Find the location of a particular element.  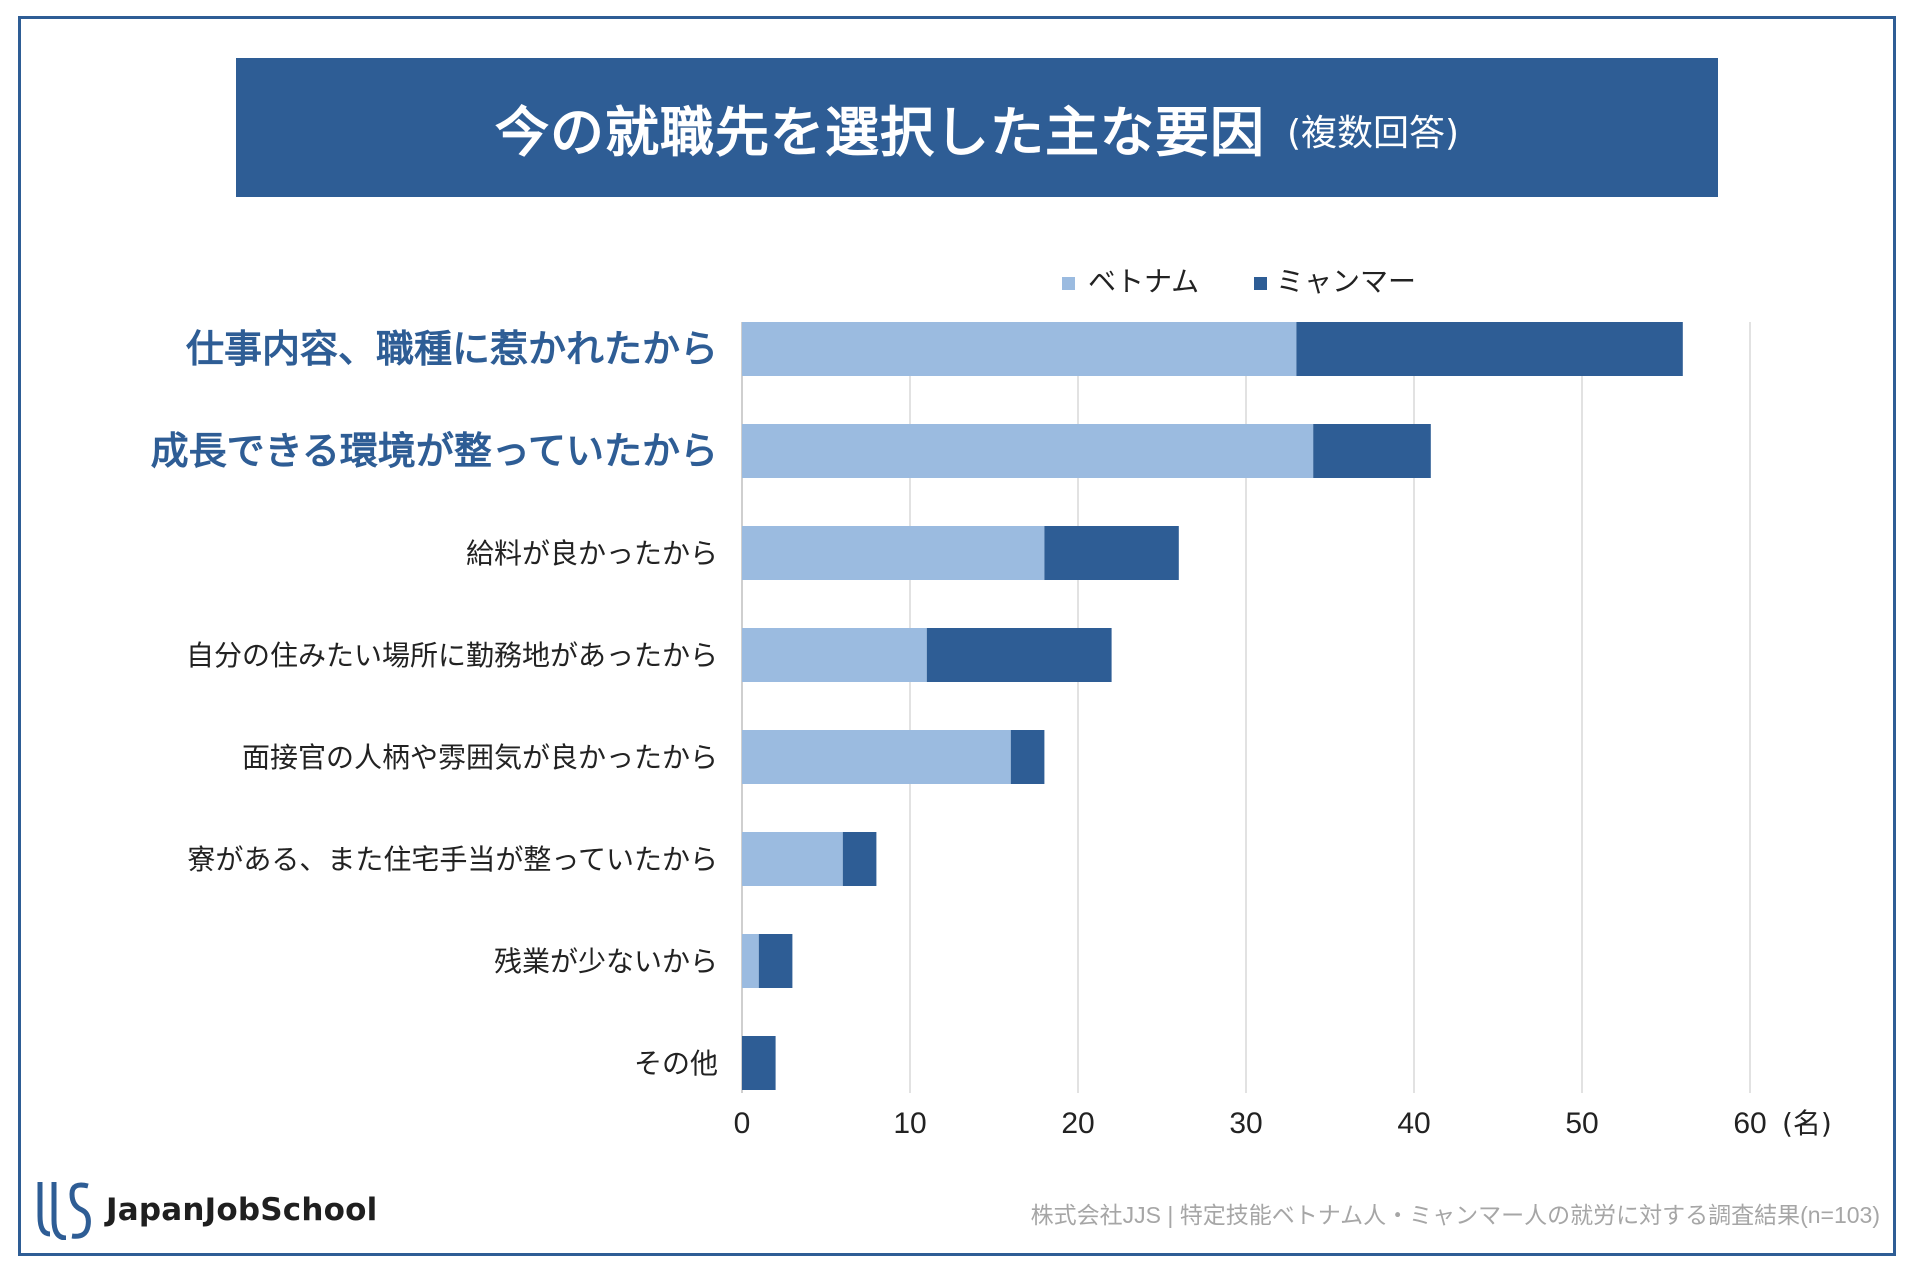

x-tick-label: 40 is located at coordinates (1413, 1123).